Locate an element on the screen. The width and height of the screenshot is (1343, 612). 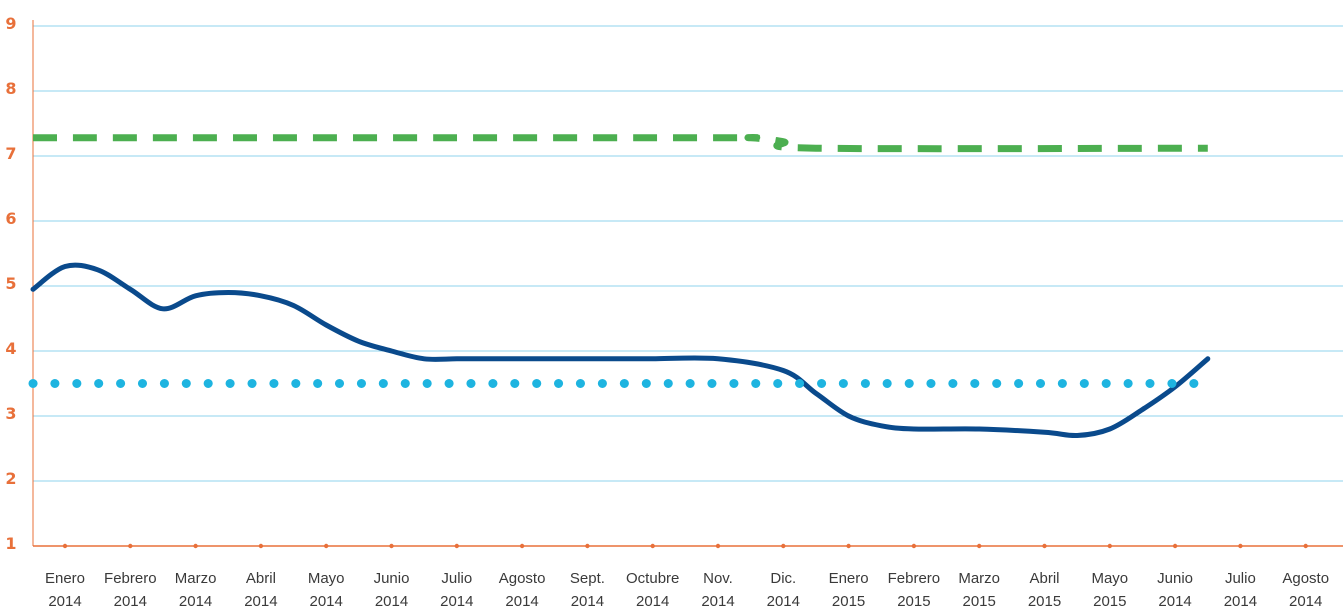
y-tick-label: 4 is located at coordinates (10, 348).